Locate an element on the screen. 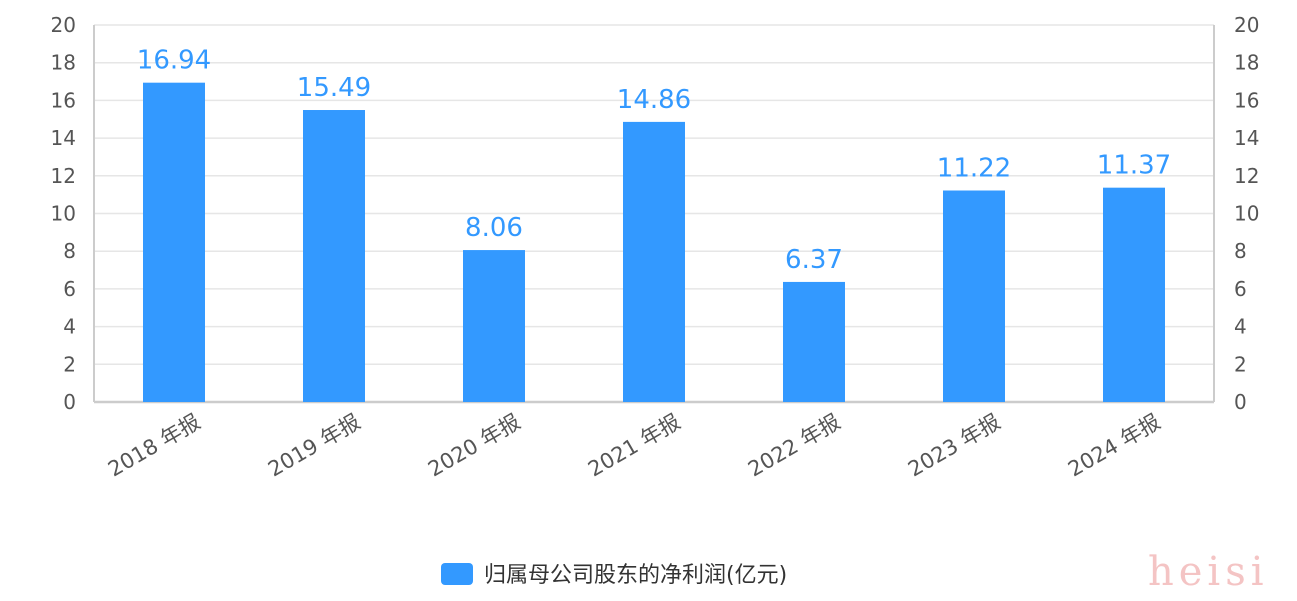 This screenshot has width=1297, height=601. y-tick-label-left: 20 is located at coordinates (63, 25).